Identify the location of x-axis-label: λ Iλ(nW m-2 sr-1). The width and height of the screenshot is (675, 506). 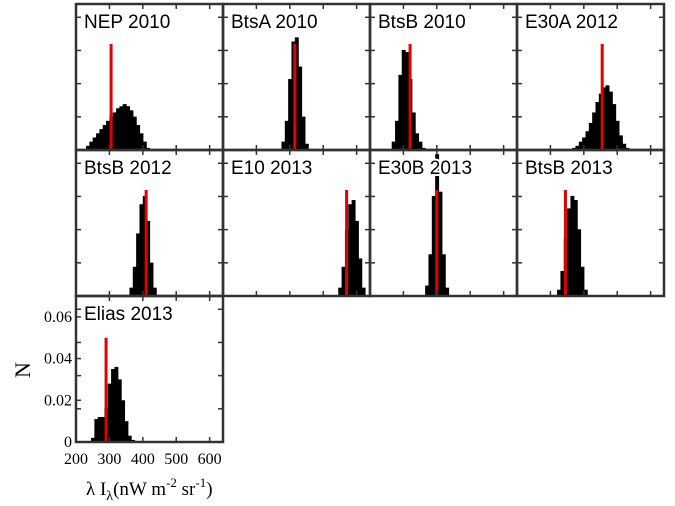
(149, 489).